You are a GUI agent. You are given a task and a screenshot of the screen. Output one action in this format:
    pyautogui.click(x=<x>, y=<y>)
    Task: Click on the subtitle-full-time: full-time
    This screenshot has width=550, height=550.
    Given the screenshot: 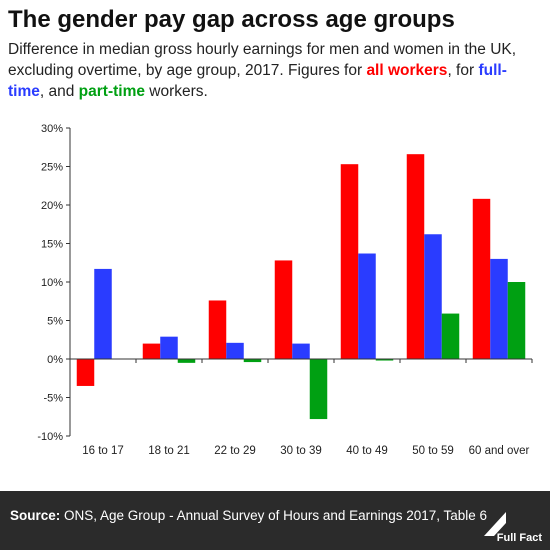 What is the action you would take?
    pyautogui.click(x=257, y=81)
    